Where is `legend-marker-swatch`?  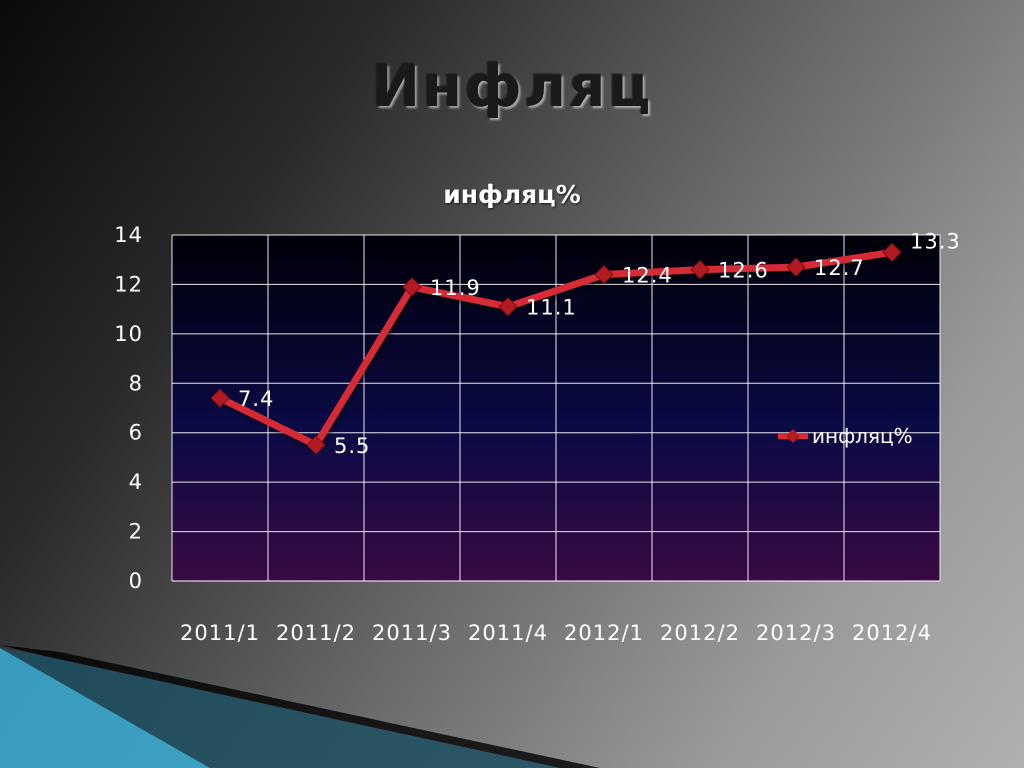
legend-marker-swatch is located at coordinates (793, 436).